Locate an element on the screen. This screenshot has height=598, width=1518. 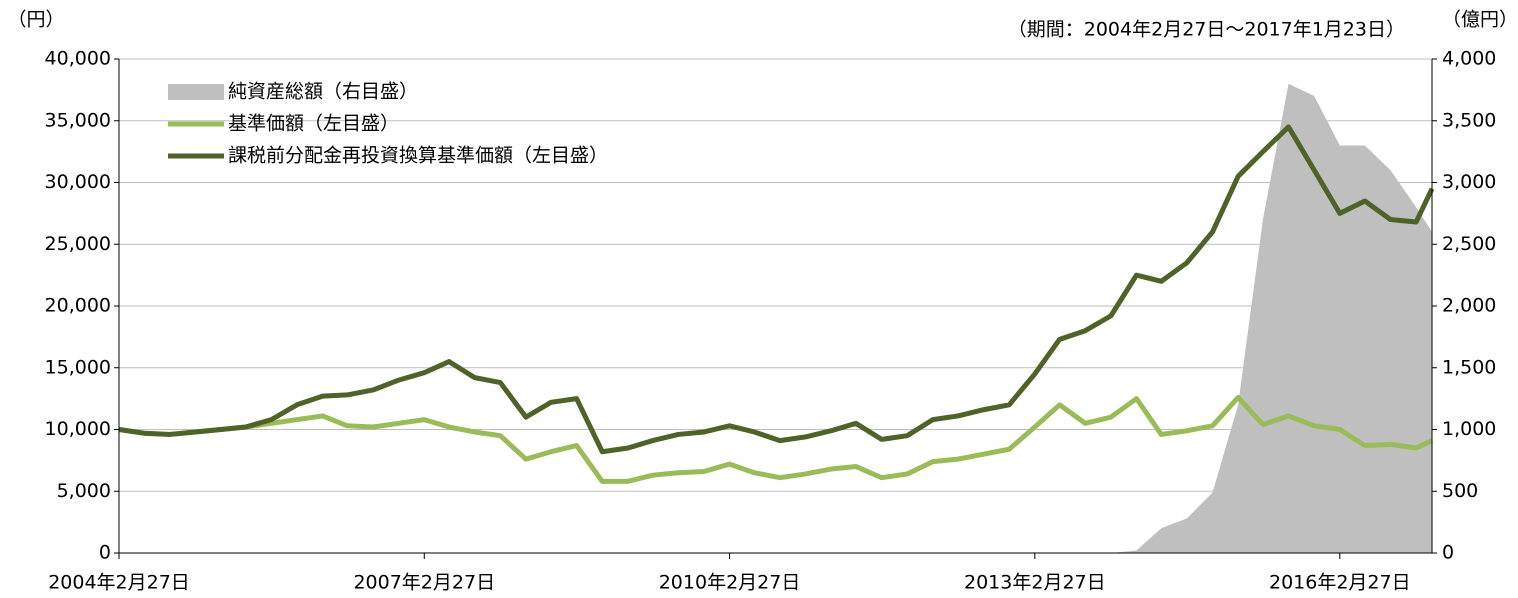
line is located at coordinates (776, 439).